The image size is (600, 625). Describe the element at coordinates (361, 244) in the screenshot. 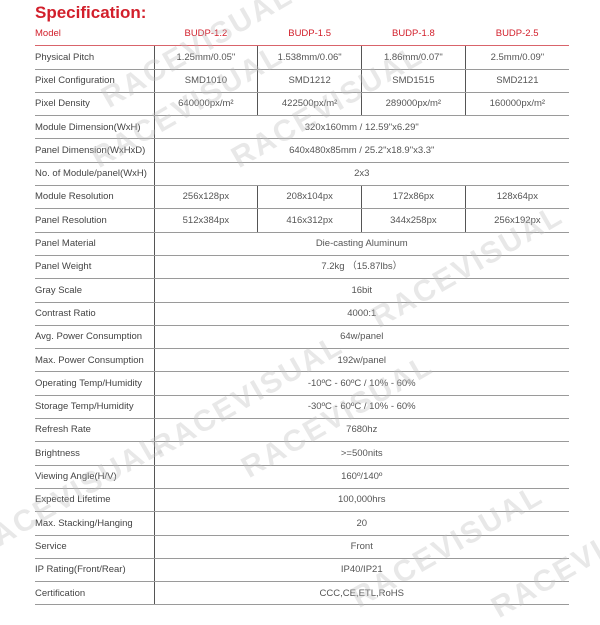

I see `row-value: Die-casting Aluminum` at that location.